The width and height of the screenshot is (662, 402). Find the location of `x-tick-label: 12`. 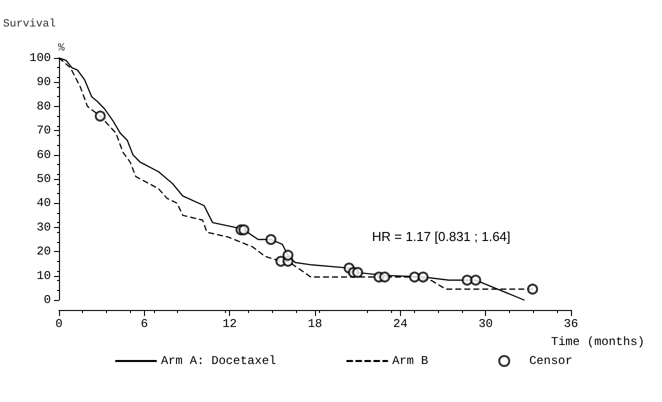

x-tick-label: 12 is located at coordinates (229, 324).